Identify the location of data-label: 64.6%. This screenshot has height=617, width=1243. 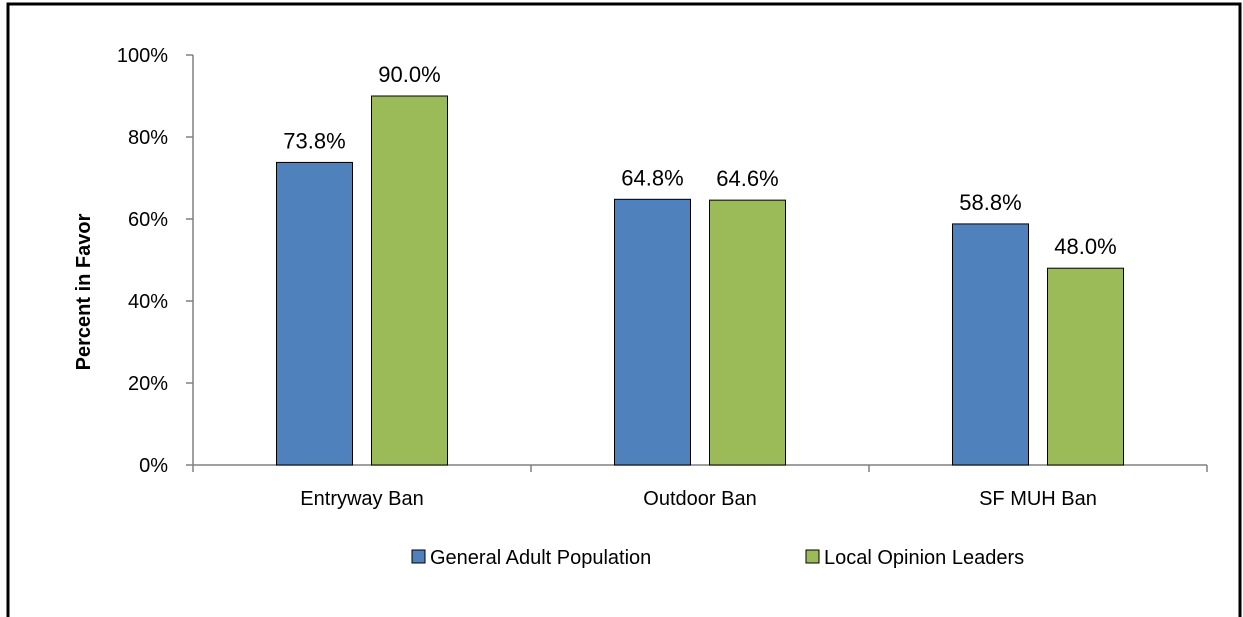
(747, 178).